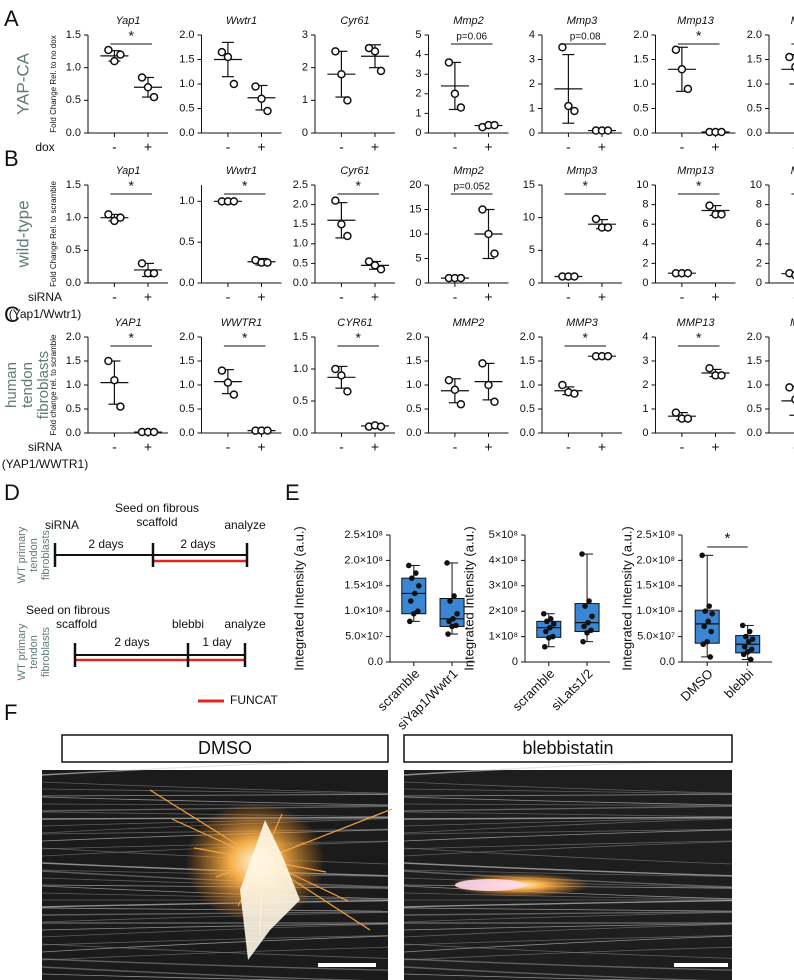 This screenshot has width=794, height=980. Describe the element at coordinates (696, 171) in the screenshot. I see `chart-title: Mmp13` at that location.